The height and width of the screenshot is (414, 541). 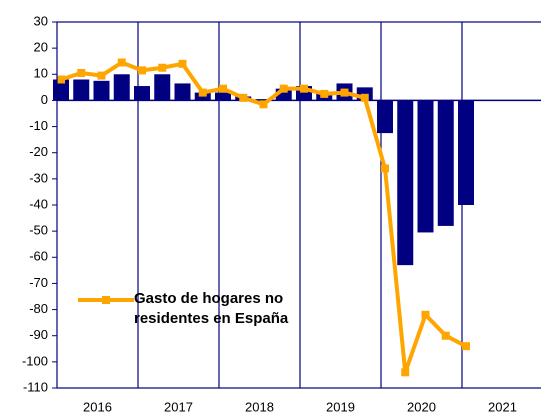 I want to click on x-tick-label: 2020, so click(x=421, y=406).